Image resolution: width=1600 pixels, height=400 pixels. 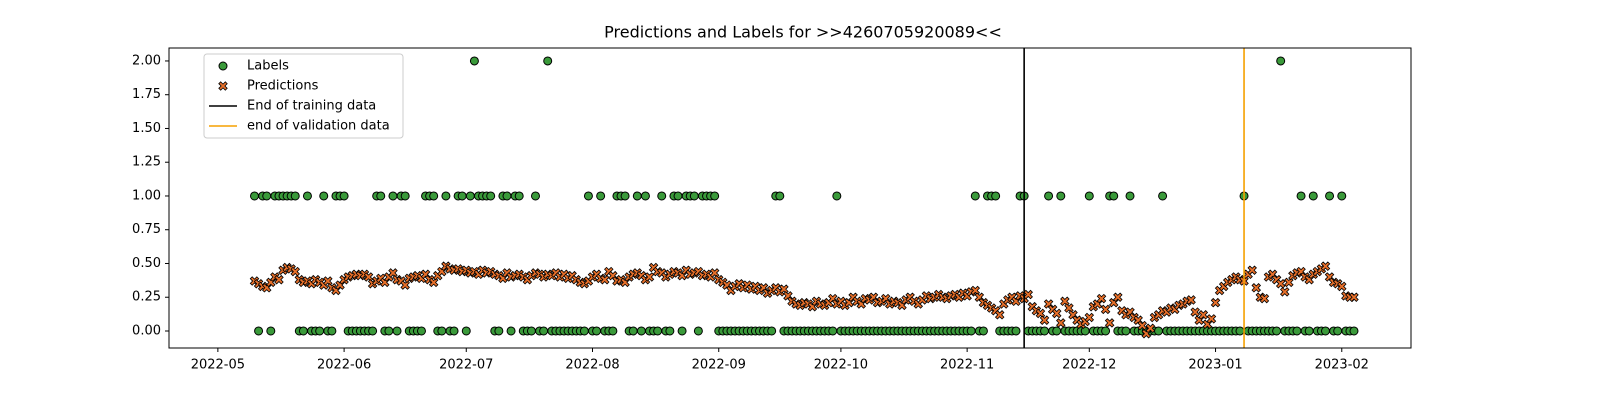 What do you see at coordinates (146, 229) in the screenshot?
I see `y-tick-label: 0.75` at bounding box center [146, 229].